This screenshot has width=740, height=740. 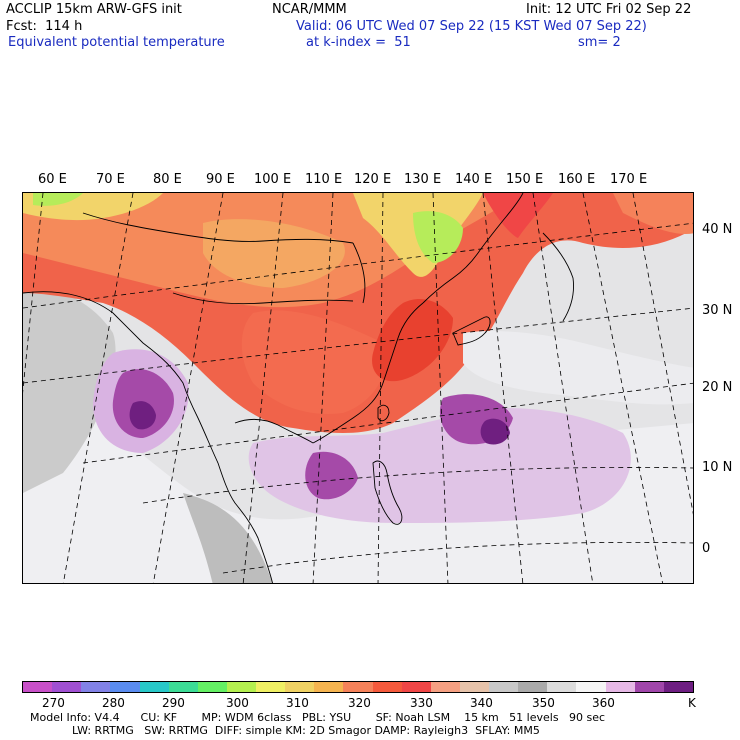 What do you see at coordinates (577, 179) in the screenshot?
I see `lon-label-160: 160 E` at bounding box center [577, 179].